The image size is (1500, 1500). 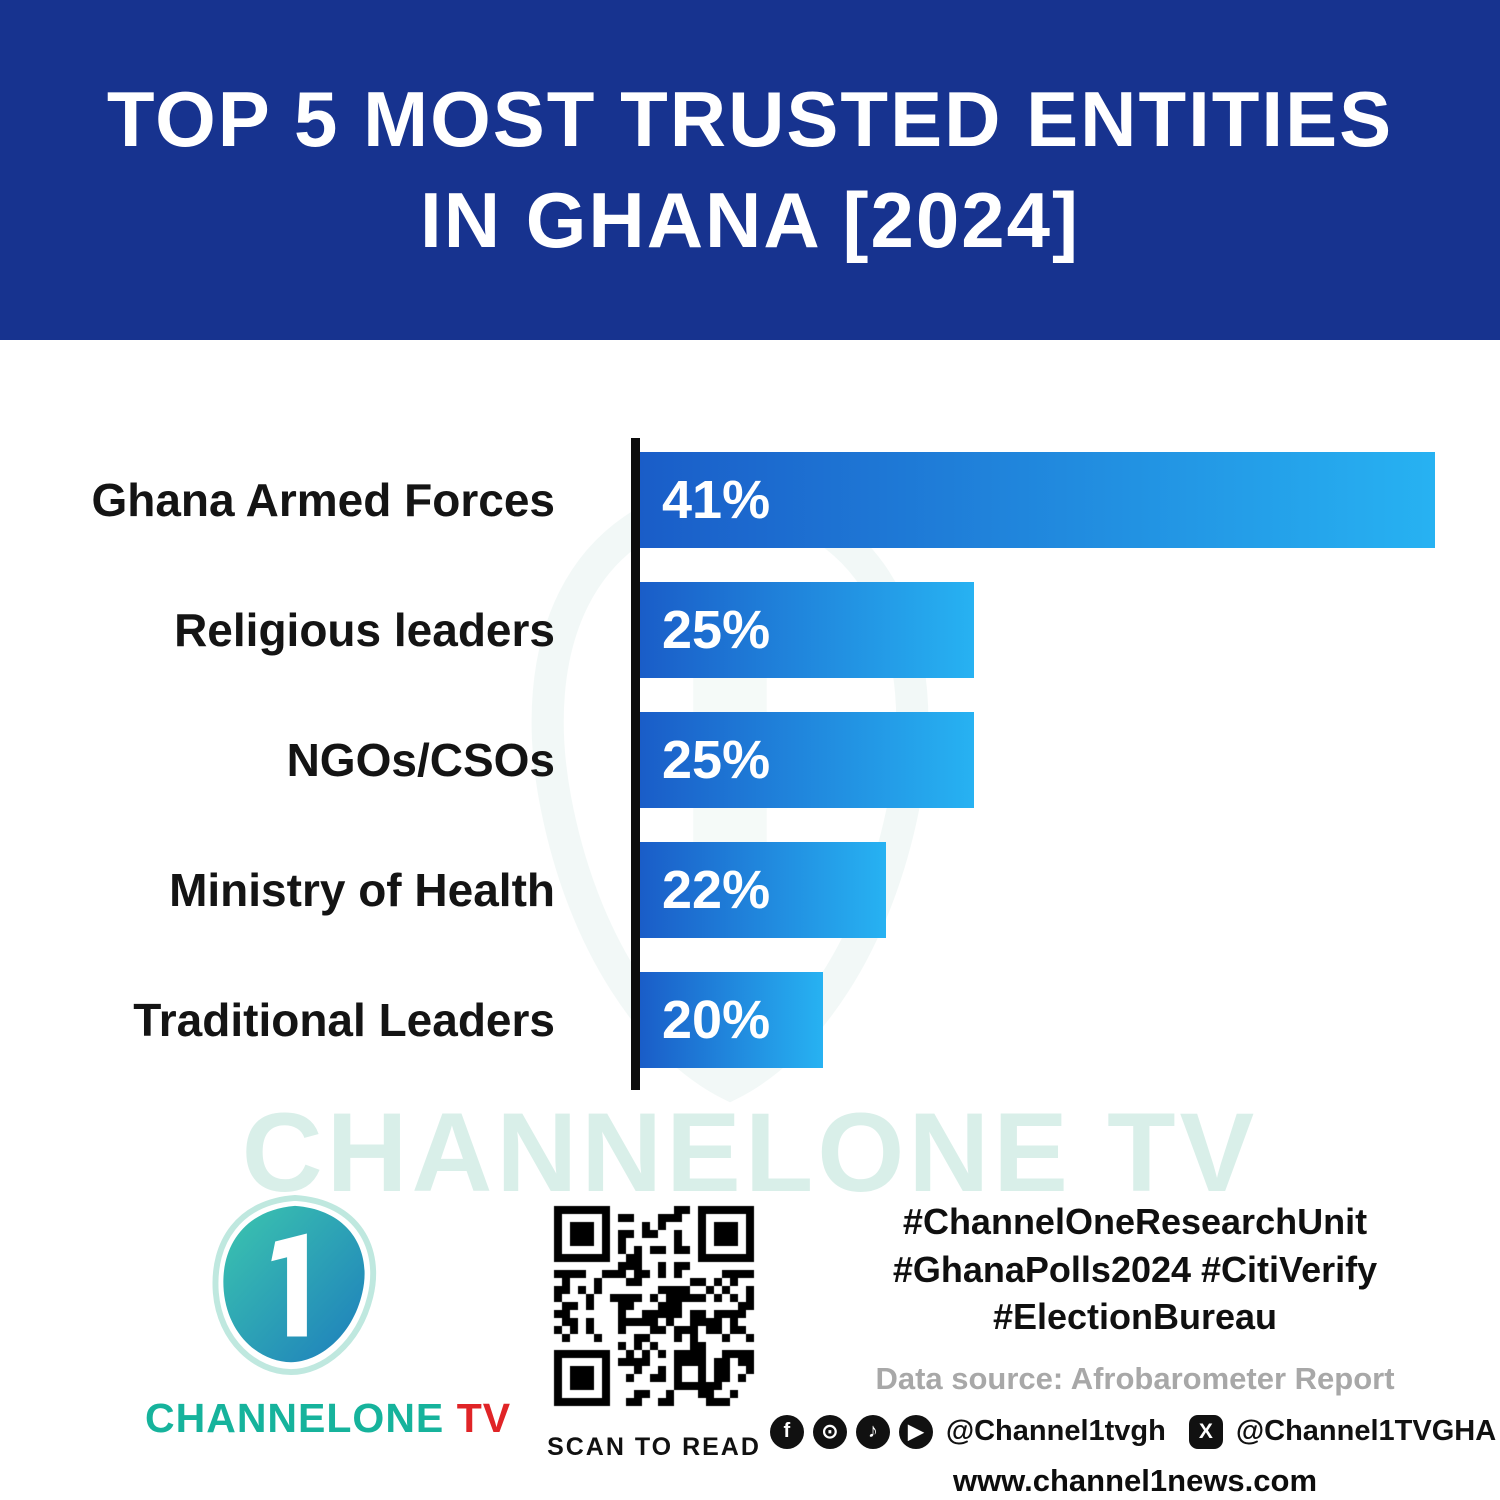 What do you see at coordinates (420, 760) in the screenshot?
I see `category-label: NGOs/CSOs` at bounding box center [420, 760].